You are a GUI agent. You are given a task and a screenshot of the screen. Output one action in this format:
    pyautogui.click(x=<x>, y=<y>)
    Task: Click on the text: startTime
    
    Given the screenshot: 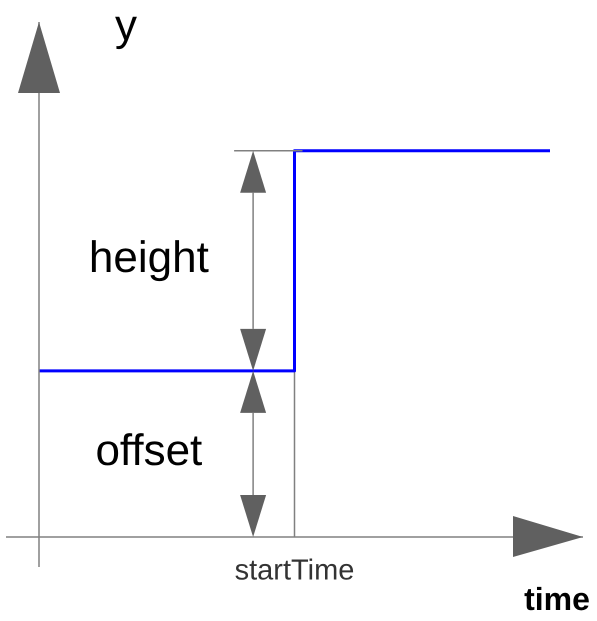 What is the action you would take?
    pyautogui.click(x=294, y=570)
    